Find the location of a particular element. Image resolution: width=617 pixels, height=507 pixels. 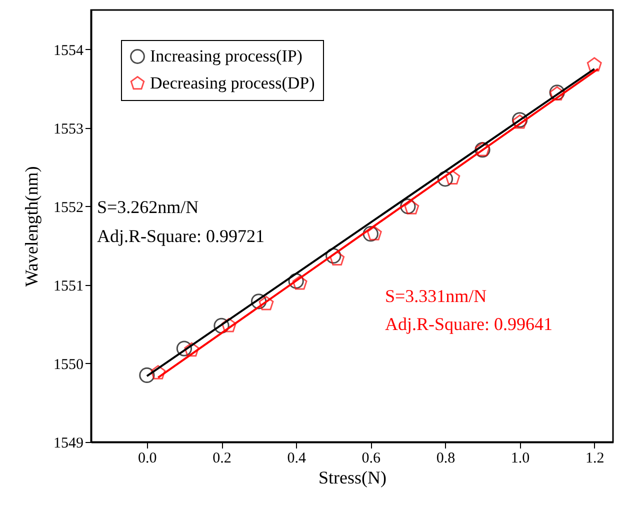

annotation: S=3.262nm/N is located at coordinates (148, 207).